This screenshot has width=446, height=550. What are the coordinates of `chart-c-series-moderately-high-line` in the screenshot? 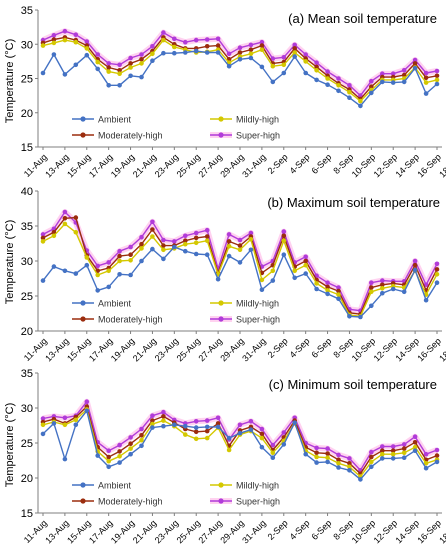 It's located at (240, 440).